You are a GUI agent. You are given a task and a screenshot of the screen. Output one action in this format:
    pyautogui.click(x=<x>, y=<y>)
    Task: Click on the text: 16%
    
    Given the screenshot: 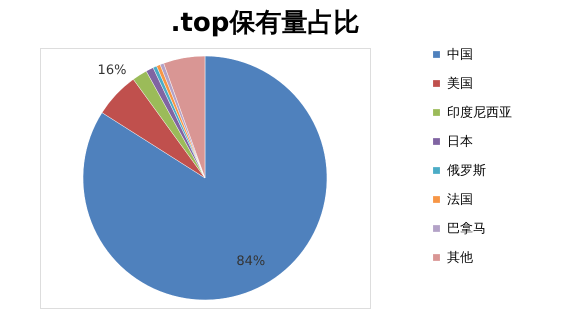 What is the action you would take?
    pyautogui.click(x=112, y=70)
    